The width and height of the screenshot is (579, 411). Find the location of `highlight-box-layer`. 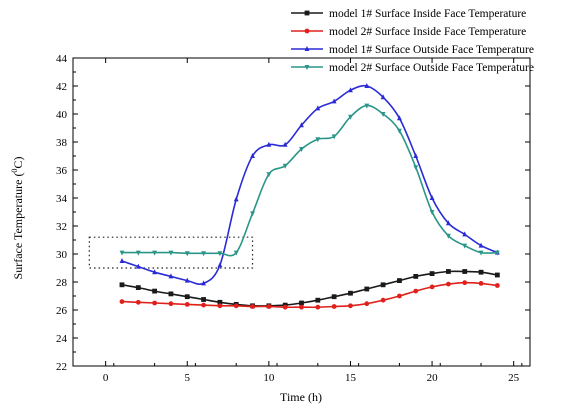

highlight-box-layer is located at coordinates (171, 252).